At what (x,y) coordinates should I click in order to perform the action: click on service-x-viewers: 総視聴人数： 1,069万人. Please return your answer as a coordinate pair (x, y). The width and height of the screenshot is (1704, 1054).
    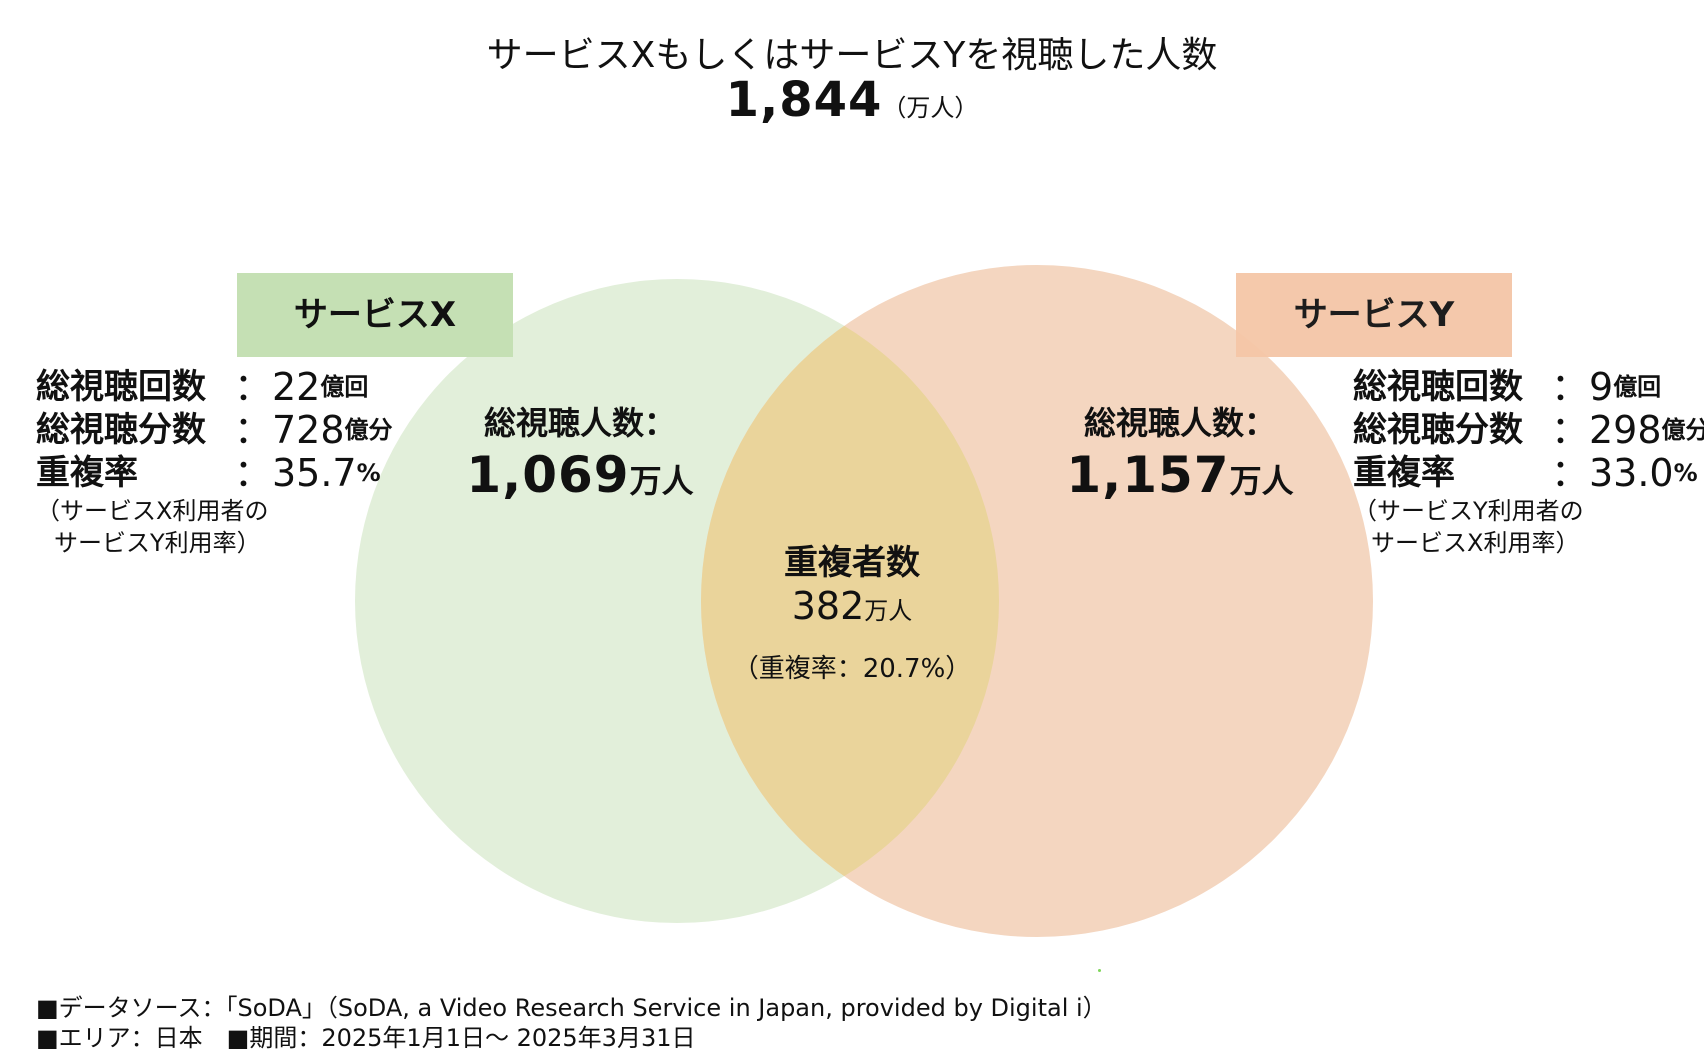
    Looking at the image, I should click on (580, 451).